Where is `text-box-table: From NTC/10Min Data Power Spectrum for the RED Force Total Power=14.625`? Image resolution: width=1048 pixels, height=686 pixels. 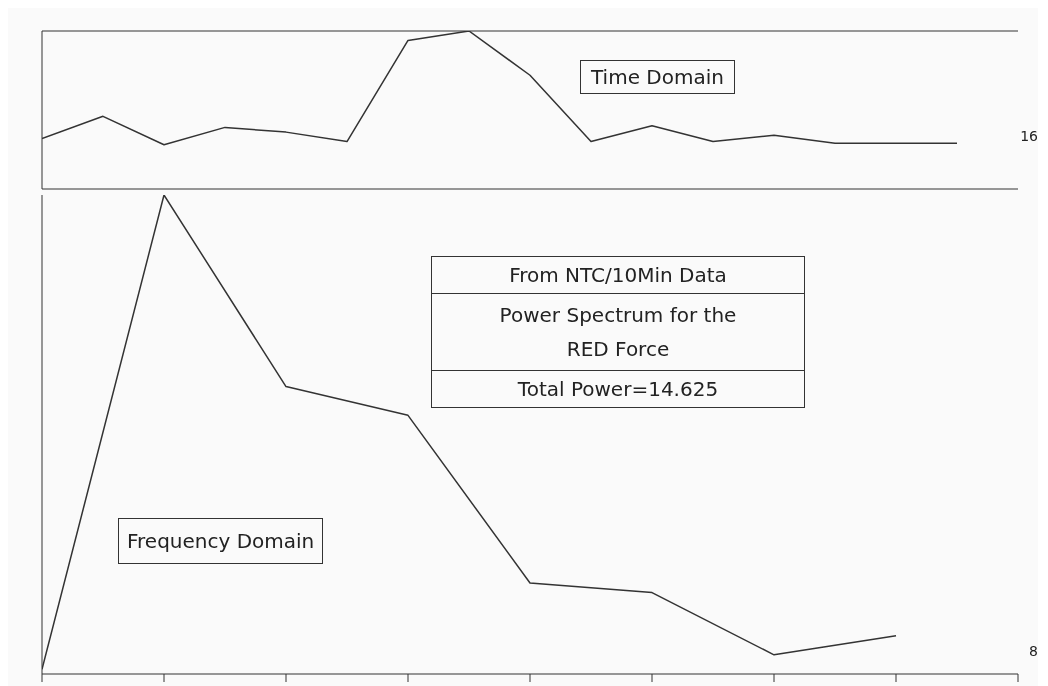
text-box-table: From NTC/10Min Data Power Spectrum for the RED Force Total Power=14.625 is located at coordinates (618, 332).